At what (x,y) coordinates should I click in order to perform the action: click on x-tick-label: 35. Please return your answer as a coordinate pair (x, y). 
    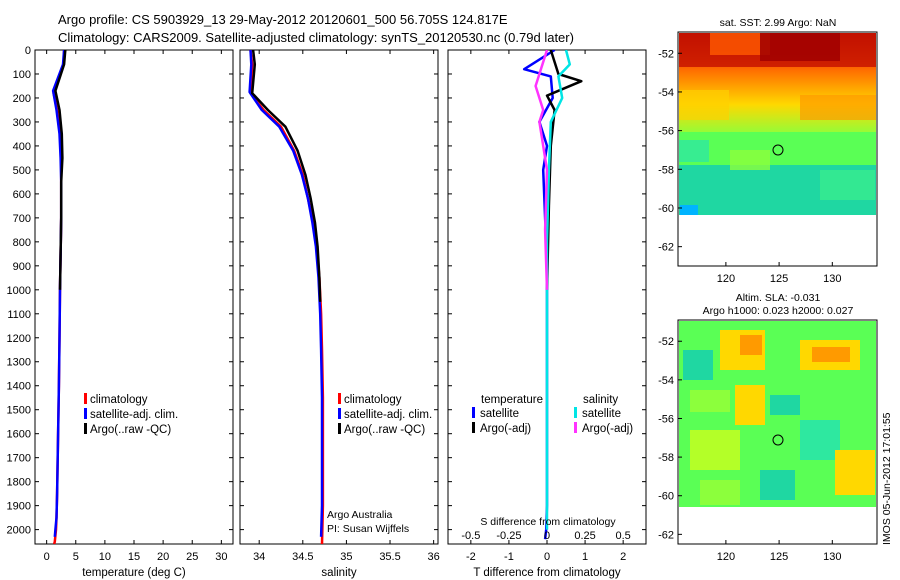
    Looking at the image, I should click on (346, 557).